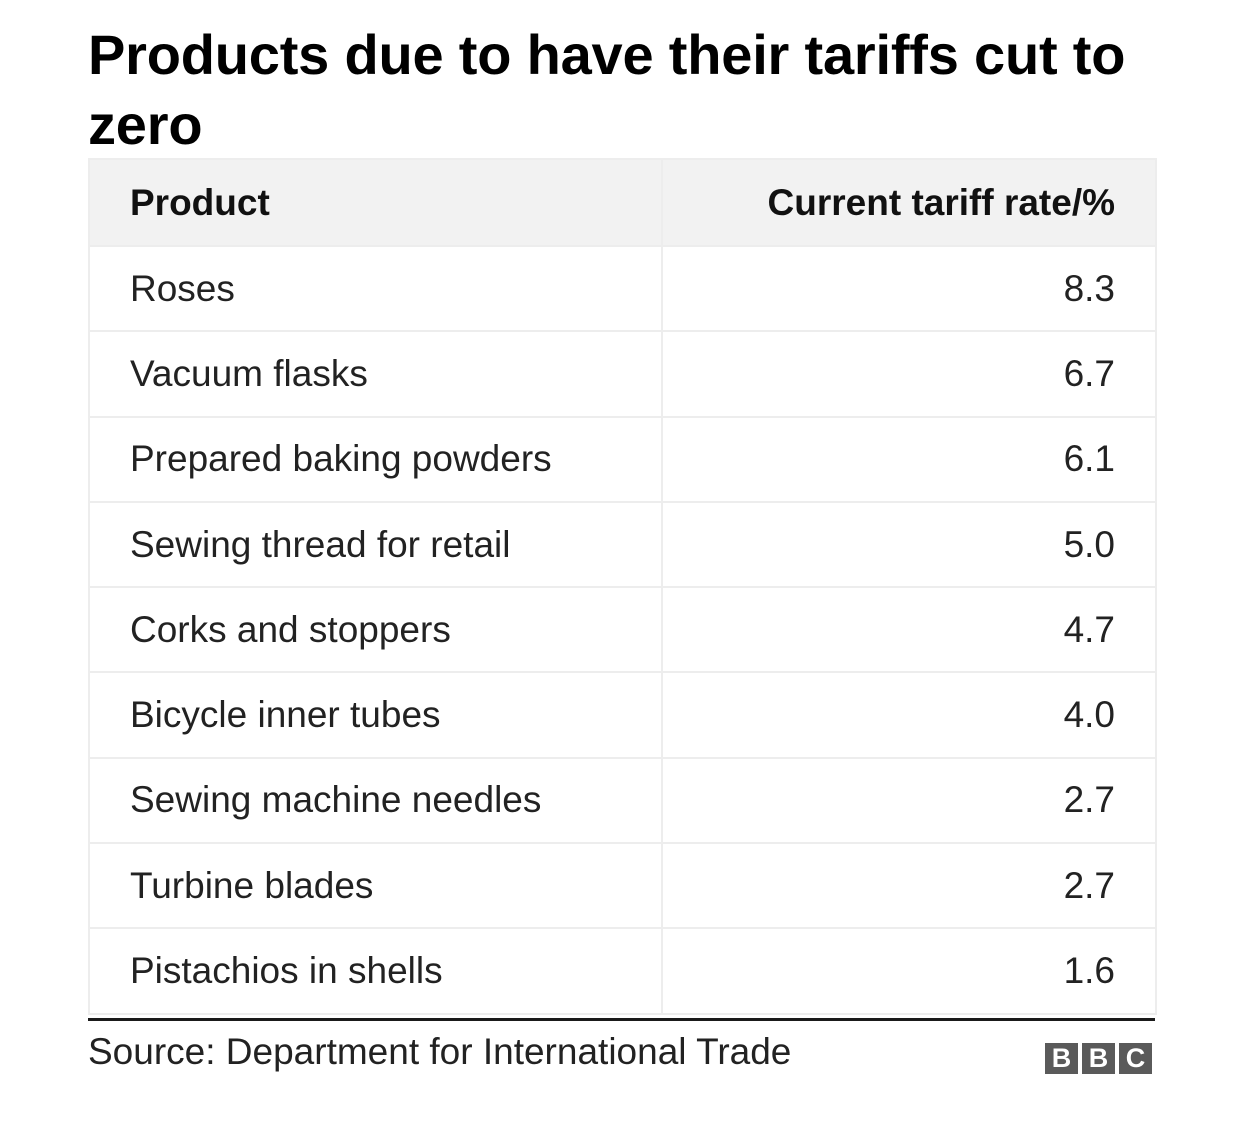 This screenshot has height=1148, width=1242. I want to click on tariff-rate-cell: 4.0, so click(909, 715).